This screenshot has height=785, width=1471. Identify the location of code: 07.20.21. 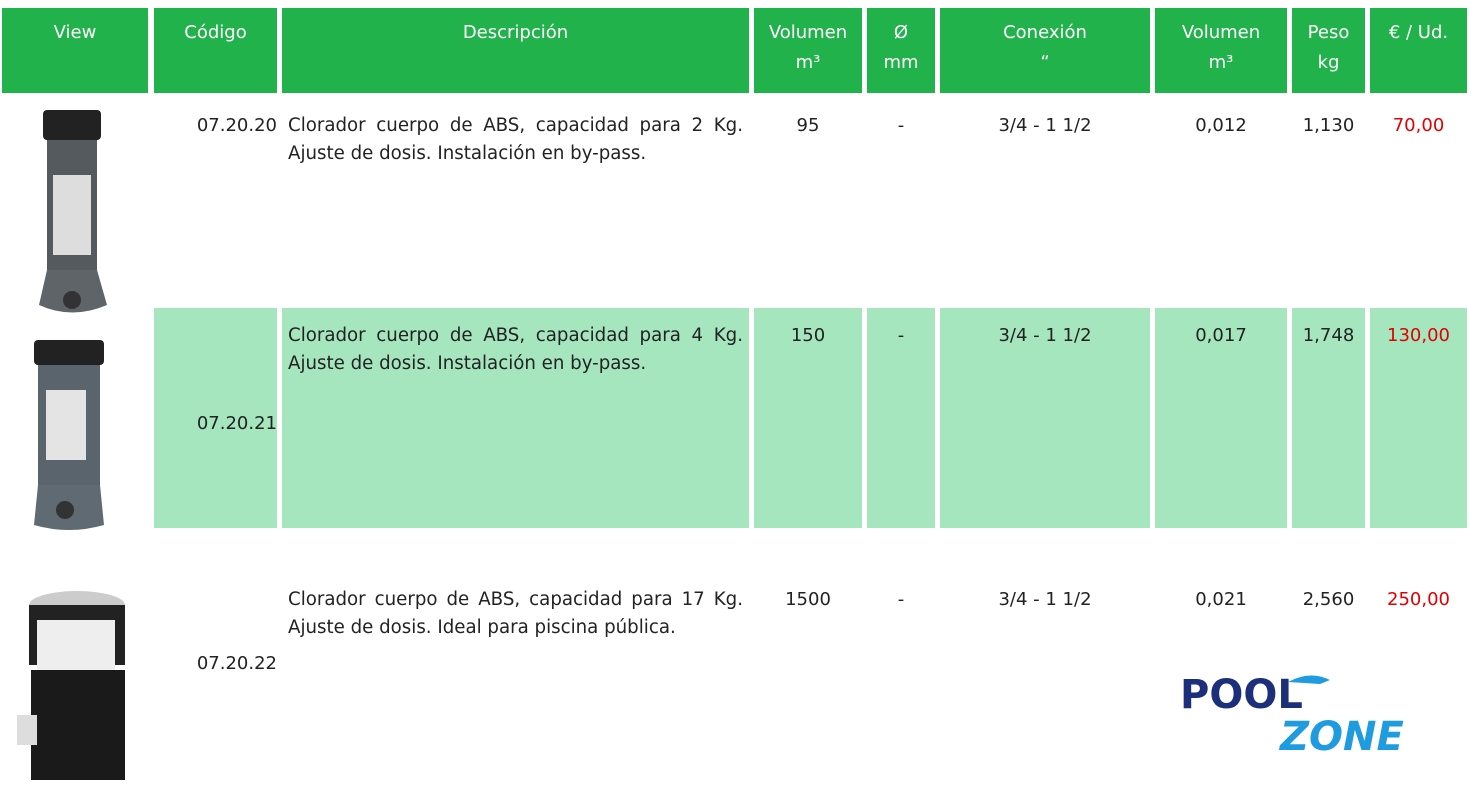
(215, 418).